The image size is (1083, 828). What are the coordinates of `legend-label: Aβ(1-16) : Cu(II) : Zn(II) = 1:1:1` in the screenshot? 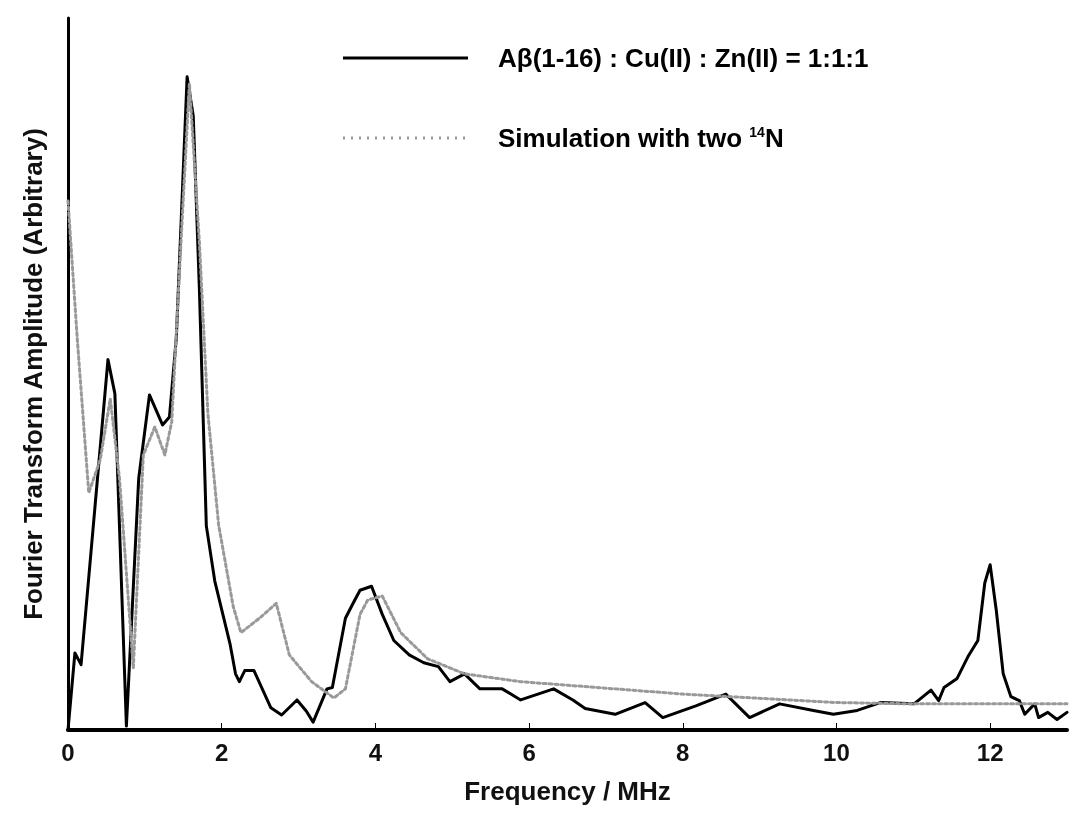 It's located at (683, 58).